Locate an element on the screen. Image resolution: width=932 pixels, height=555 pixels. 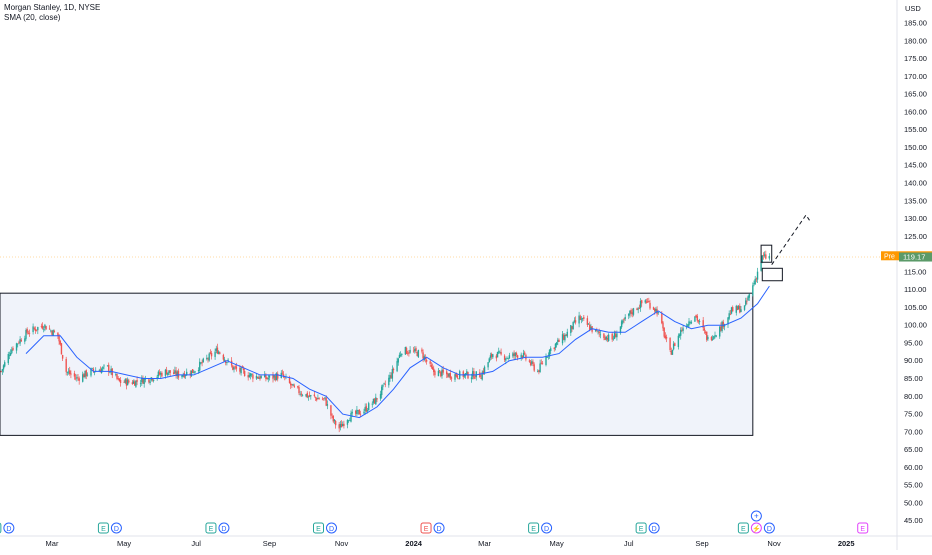
symbol-title: Morgan Stanley, 1D, NYSE is located at coordinates (52, 7).